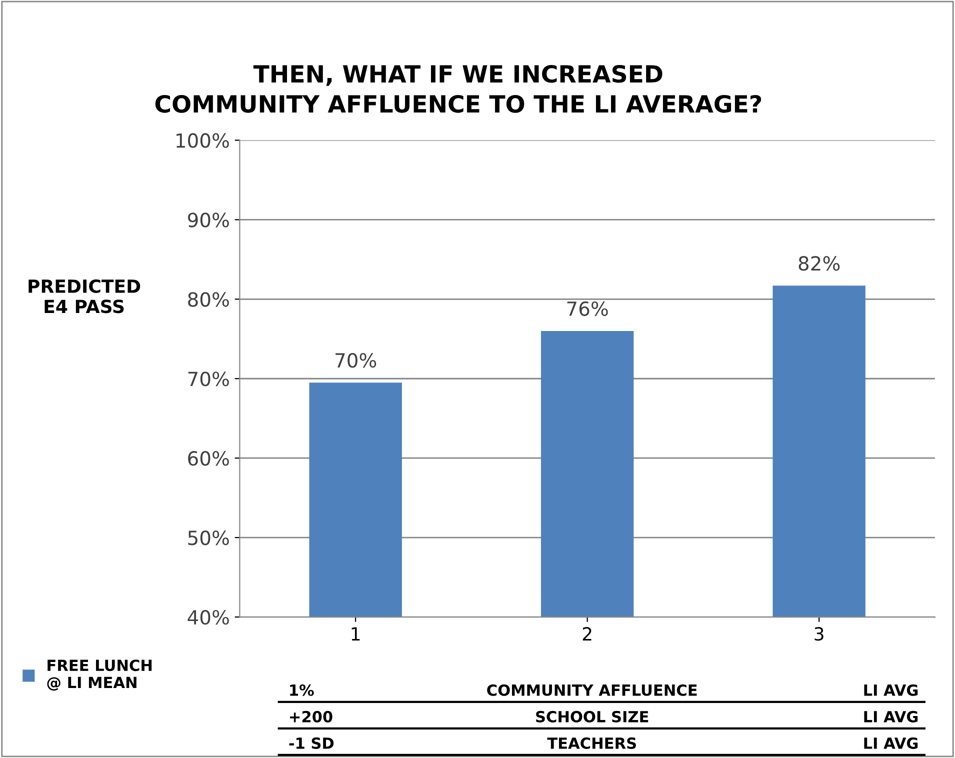 This screenshot has width=955, height=758. Describe the element at coordinates (356, 633) in the screenshot. I see `x-tick-label: 1` at that location.